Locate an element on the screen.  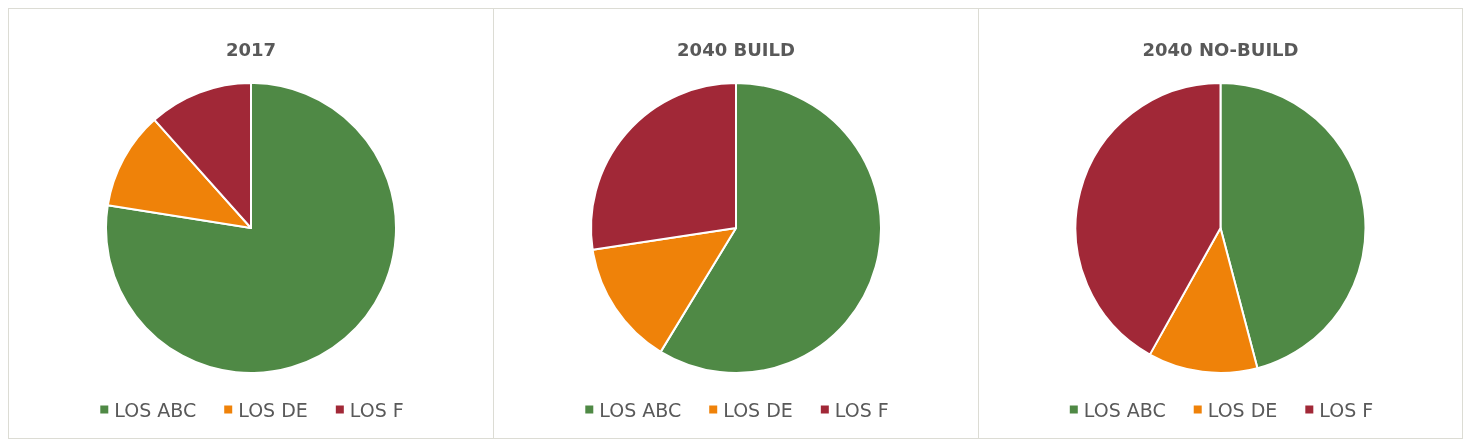
chart-title: 2017 is located at coordinates (251, 49).